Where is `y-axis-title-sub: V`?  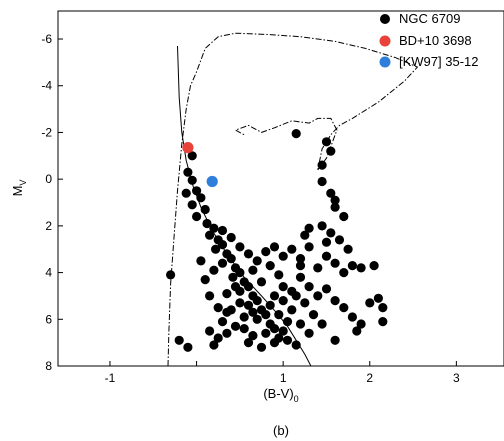
y-axis-title-sub: V is located at coordinates (23, 183).